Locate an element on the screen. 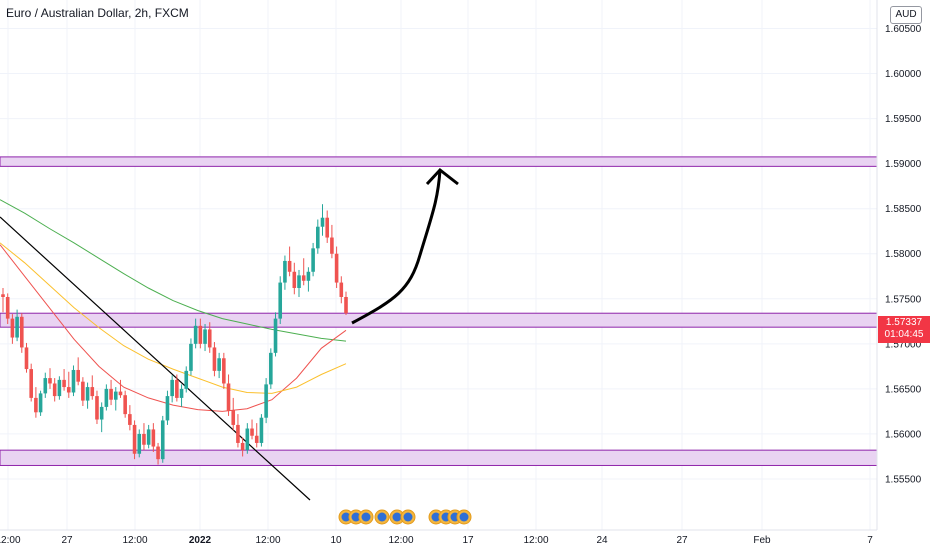  last-price-badge: 1.57337 01:04:45 is located at coordinates (904, 329).